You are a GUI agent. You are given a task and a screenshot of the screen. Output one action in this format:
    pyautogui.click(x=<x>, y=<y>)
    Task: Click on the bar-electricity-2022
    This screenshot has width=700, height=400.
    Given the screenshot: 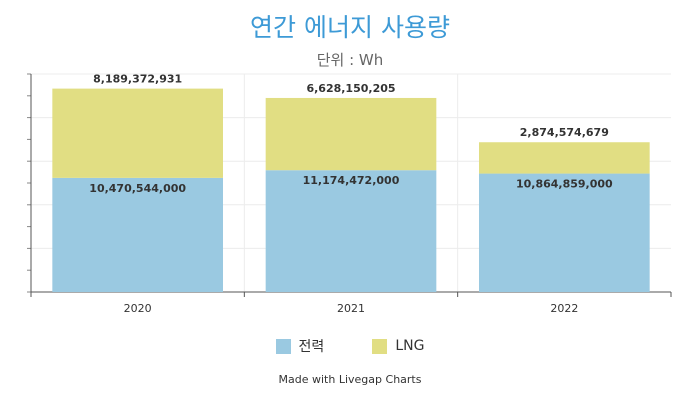 What is the action you would take?
    pyautogui.click(x=564, y=232)
    